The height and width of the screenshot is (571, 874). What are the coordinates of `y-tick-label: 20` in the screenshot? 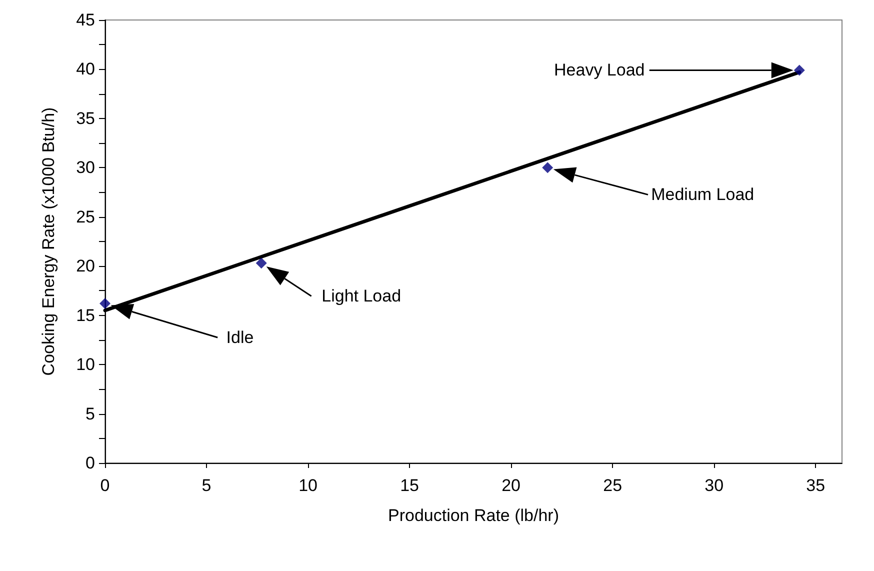 It's located at (85, 266).